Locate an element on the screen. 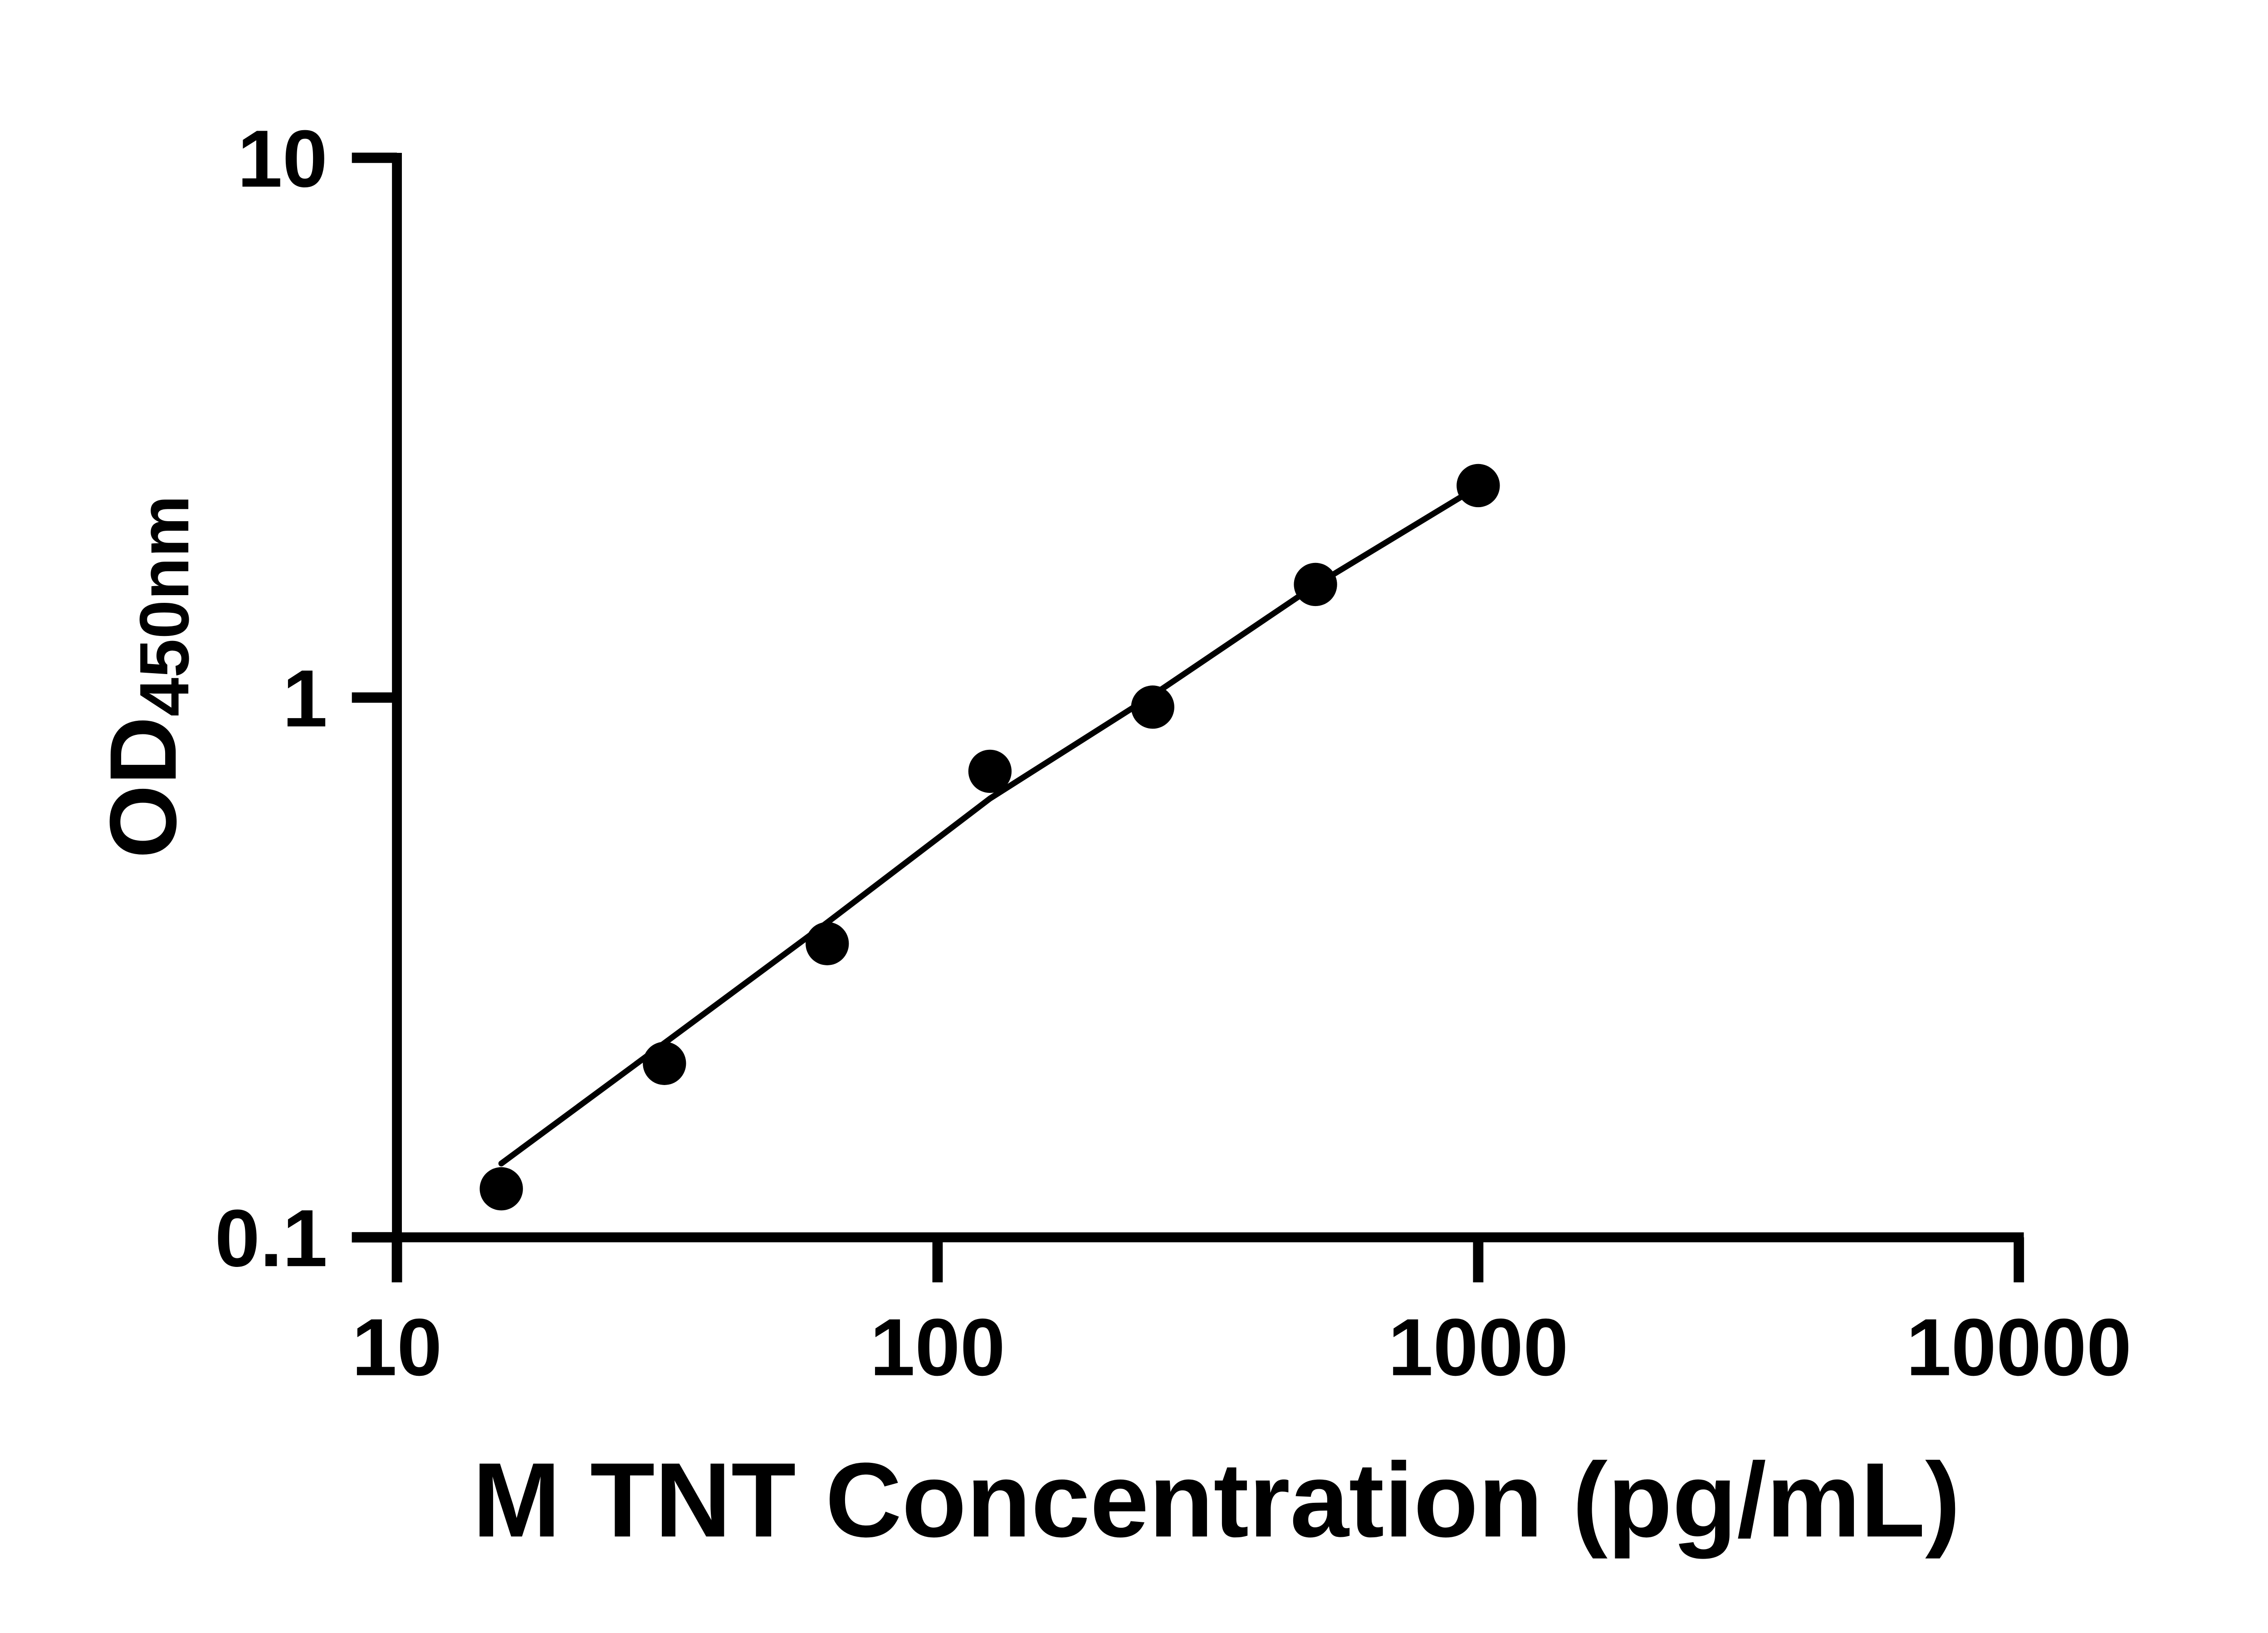 The height and width of the screenshot is (1633, 2268). x-tick-label: 10 is located at coordinates (397, 1347).